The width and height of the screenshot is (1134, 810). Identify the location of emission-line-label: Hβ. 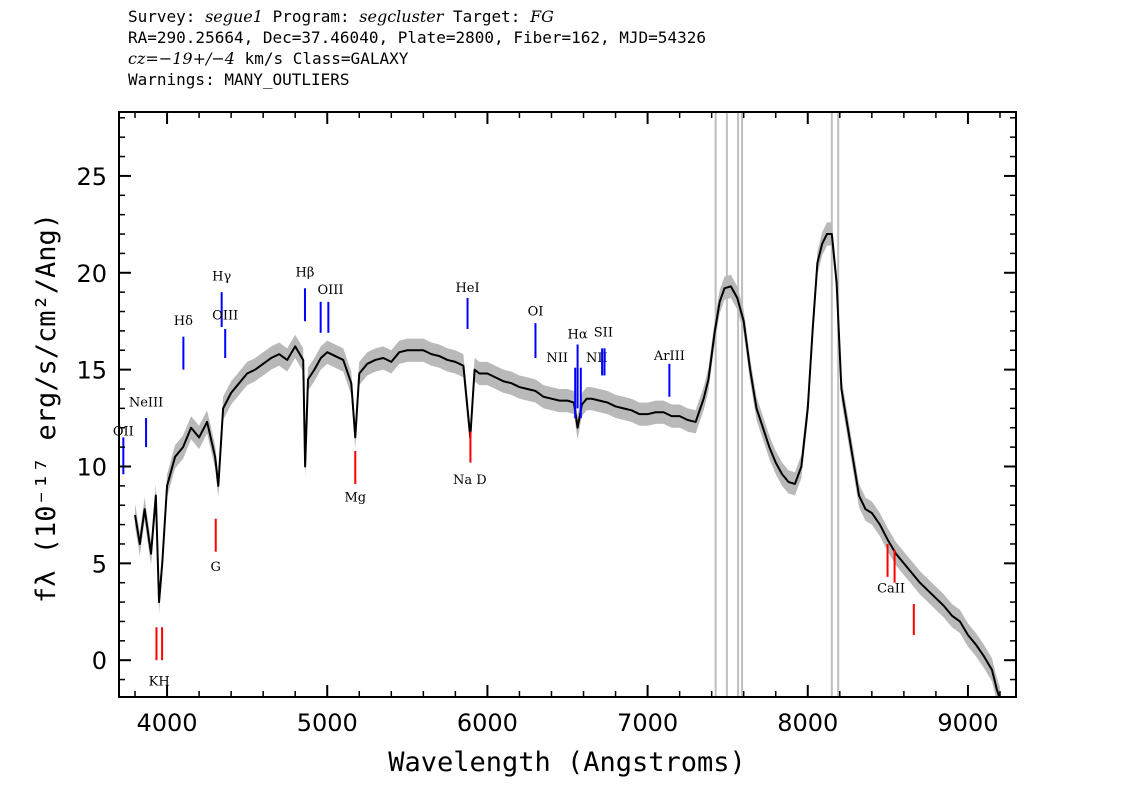
(305, 273).